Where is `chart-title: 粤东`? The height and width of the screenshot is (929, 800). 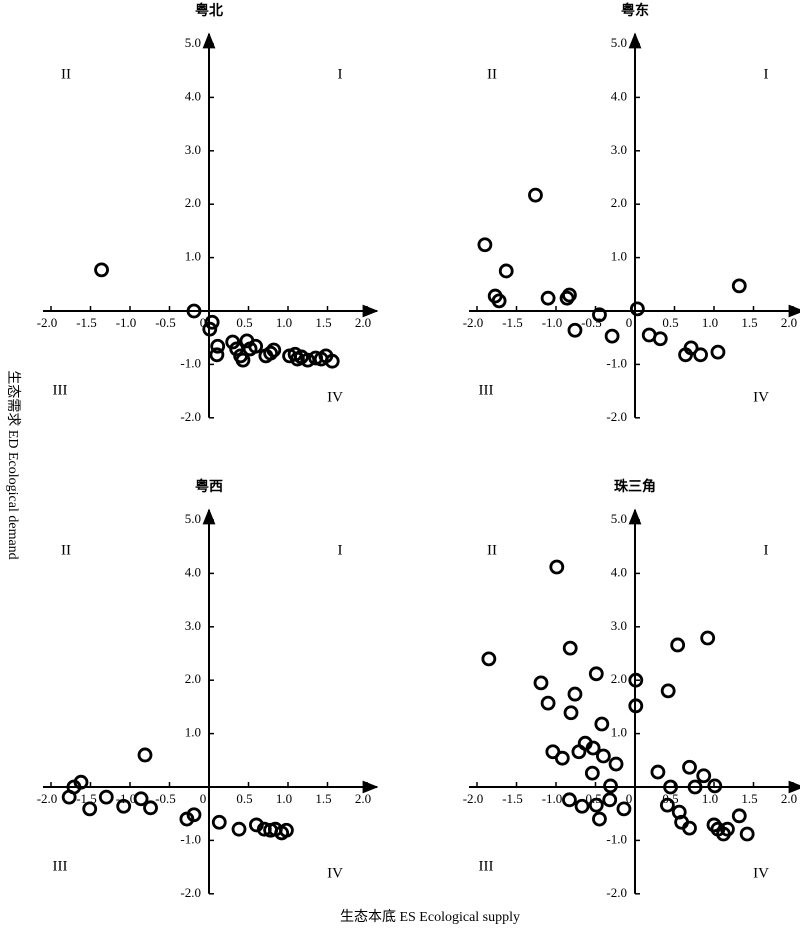
chart-title: 粤东 is located at coordinates (635, 10).